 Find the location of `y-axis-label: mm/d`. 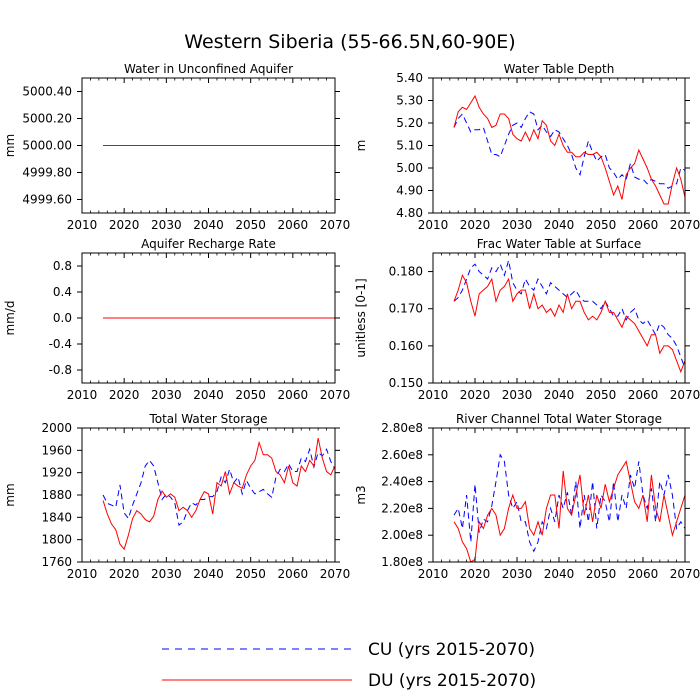

y-axis-label: mm/d is located at coordinates (10, 317).